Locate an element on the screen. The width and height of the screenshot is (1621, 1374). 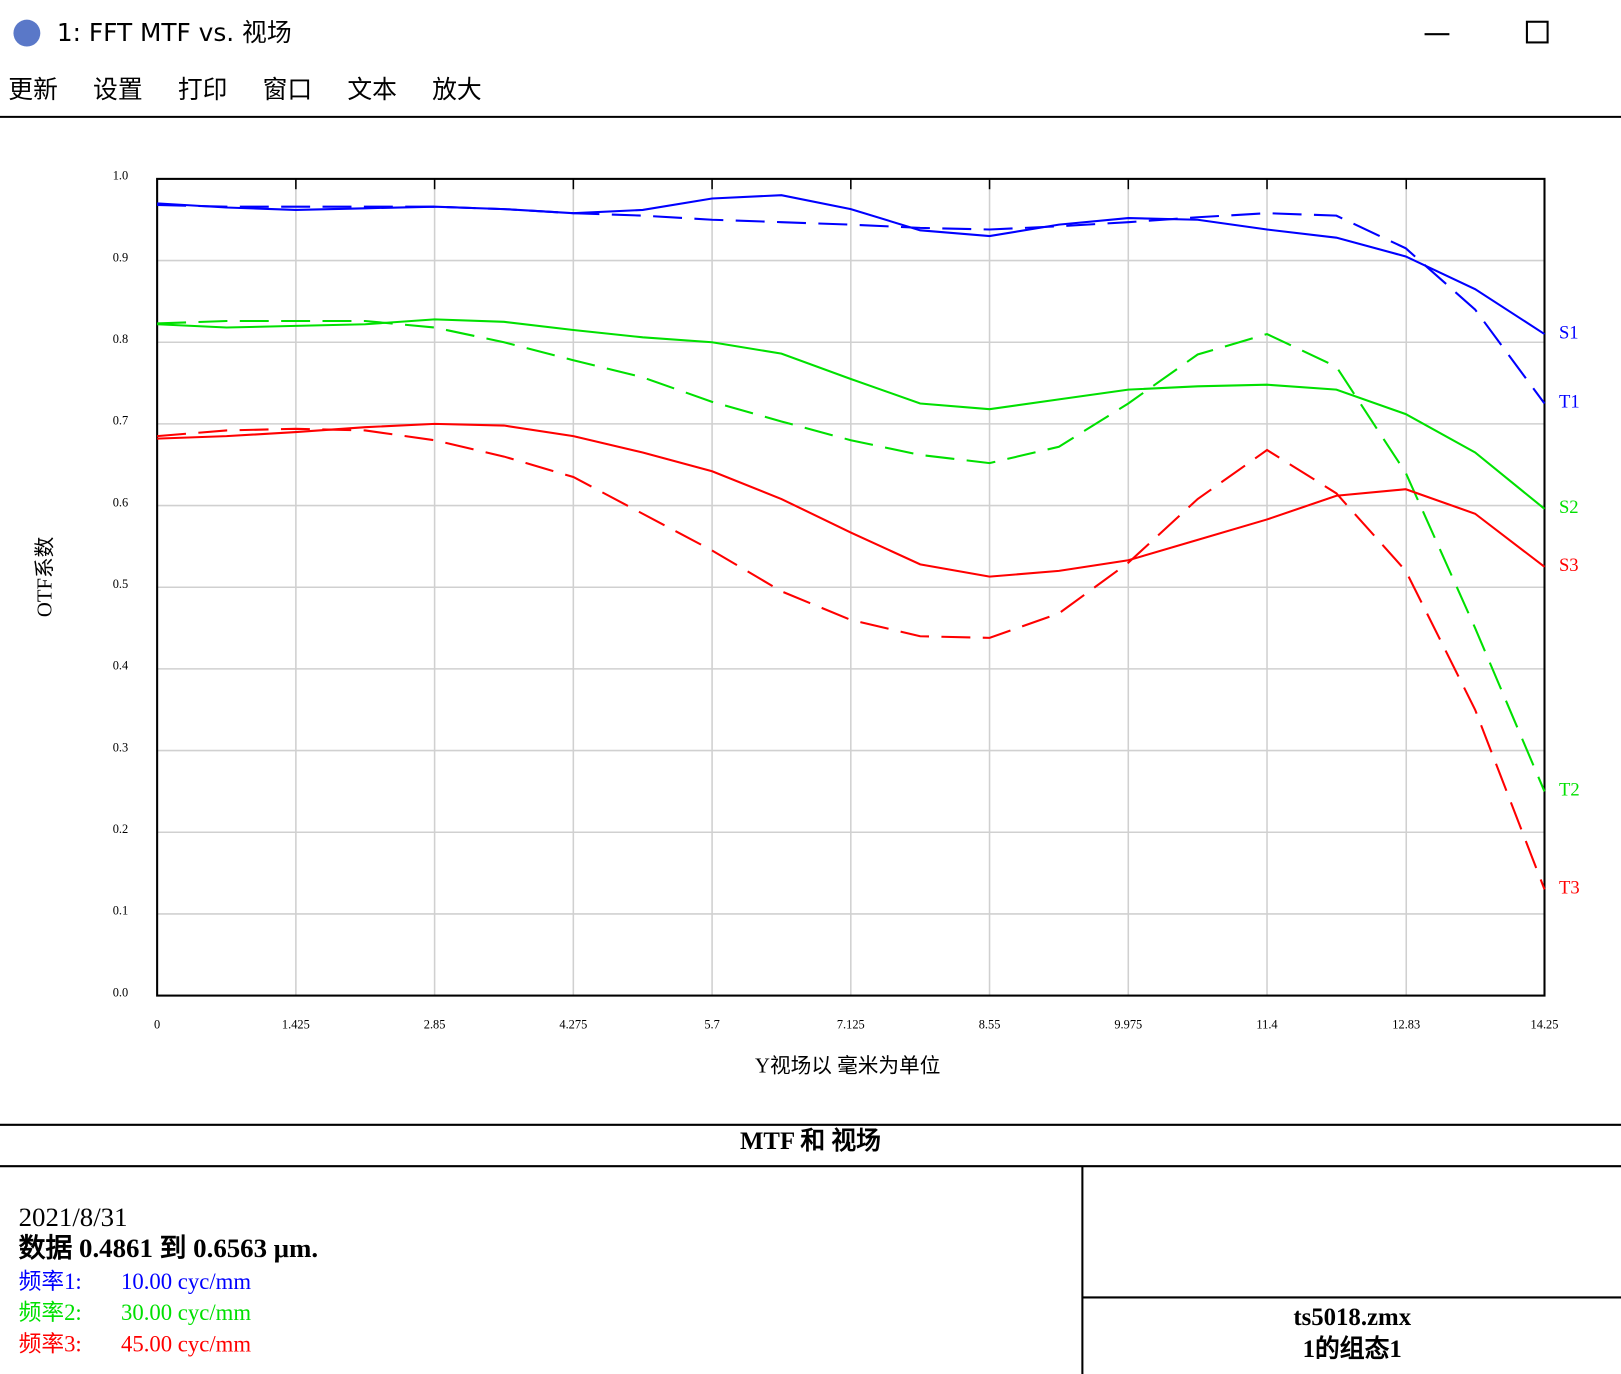
y-tick-label: 0.1 is located at coordinates (120, 911).